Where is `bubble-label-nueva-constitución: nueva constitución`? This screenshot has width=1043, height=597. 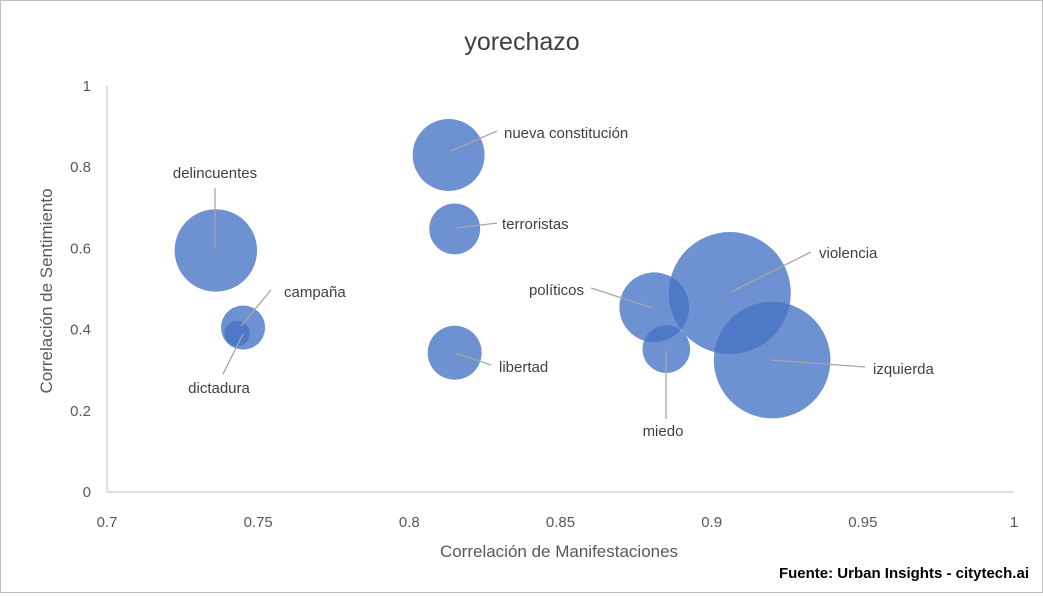
bubble-label-nueva-constitución: nueva constitución is located at coordinates (566, 133).